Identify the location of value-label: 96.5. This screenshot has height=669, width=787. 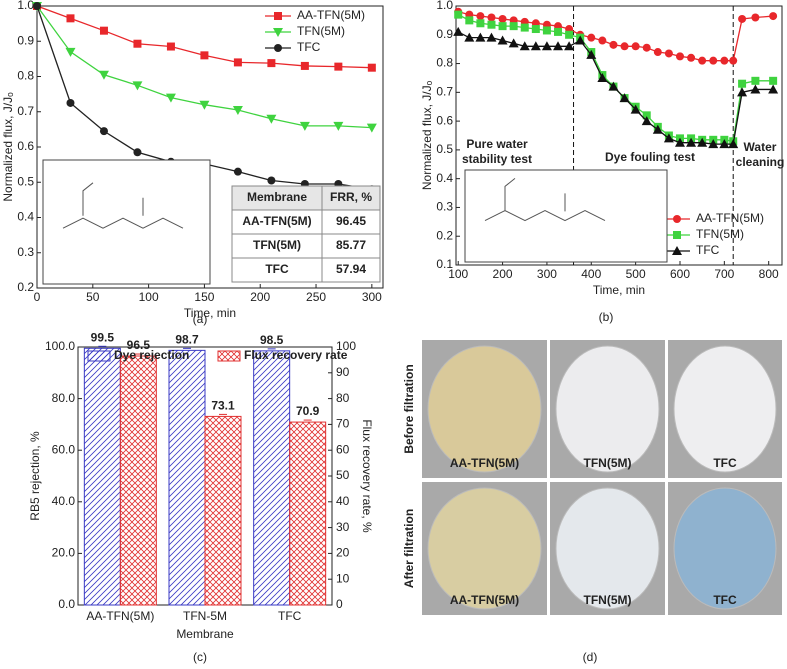
(139, 345).